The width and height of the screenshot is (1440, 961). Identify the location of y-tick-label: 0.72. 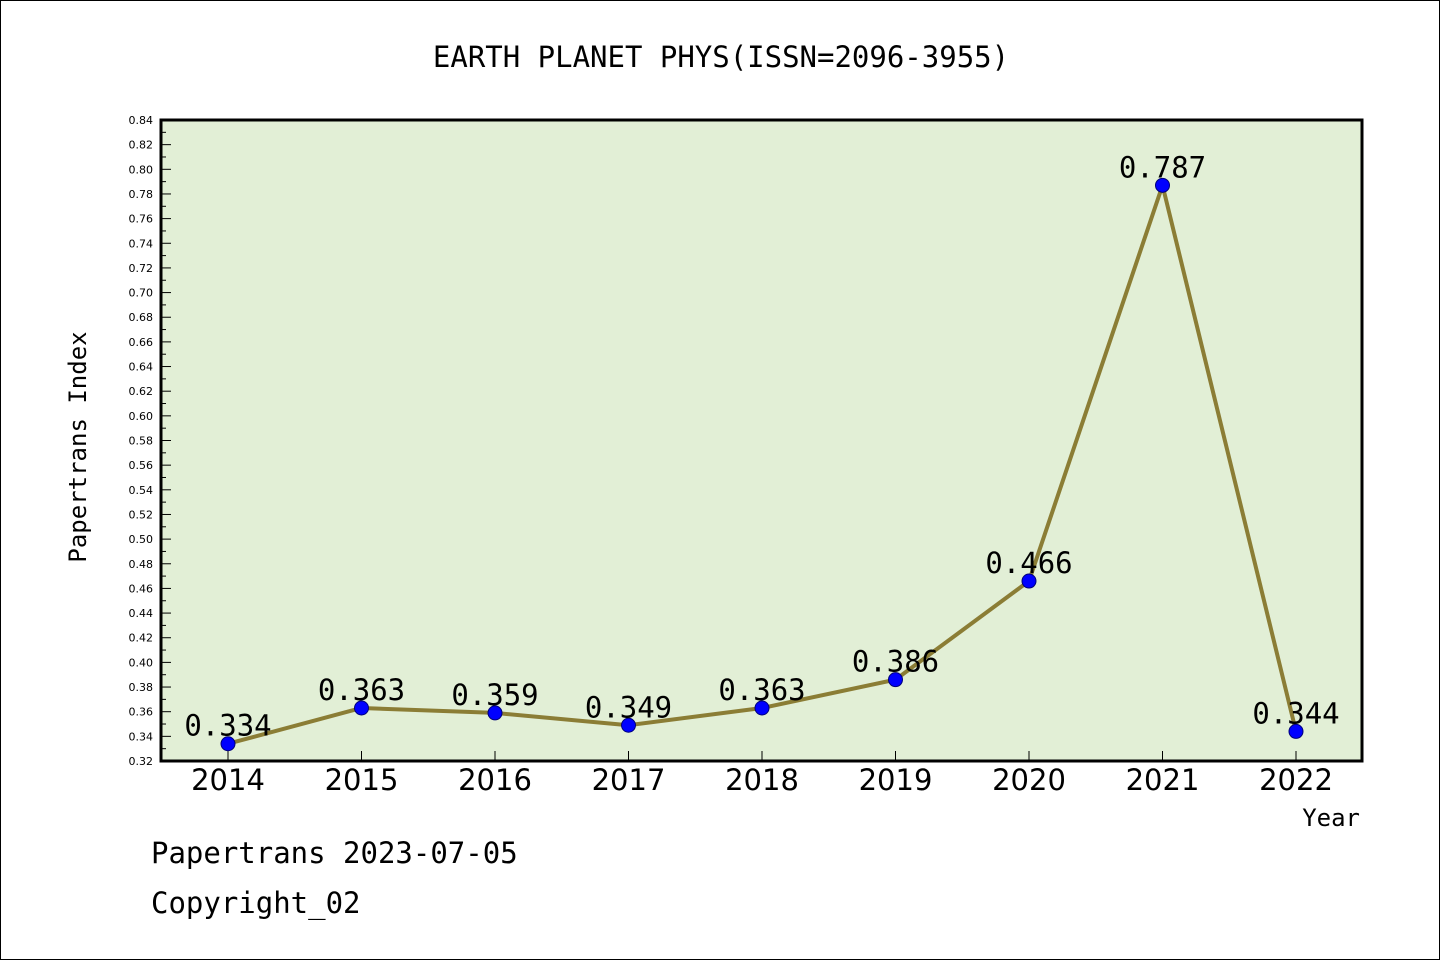
(141, 268).